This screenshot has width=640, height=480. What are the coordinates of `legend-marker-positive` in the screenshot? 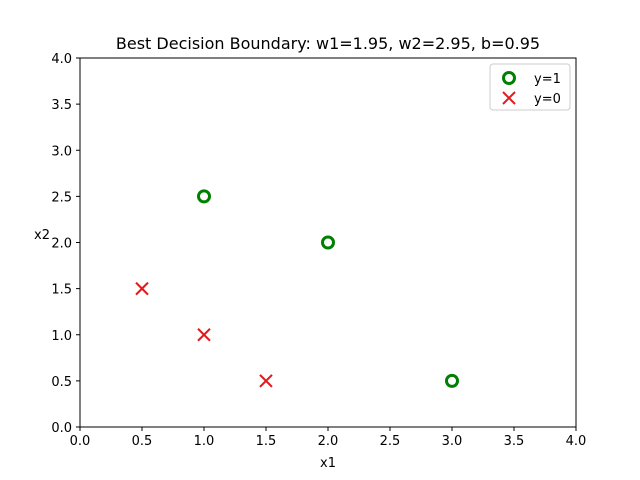 It's located at (509, 78).